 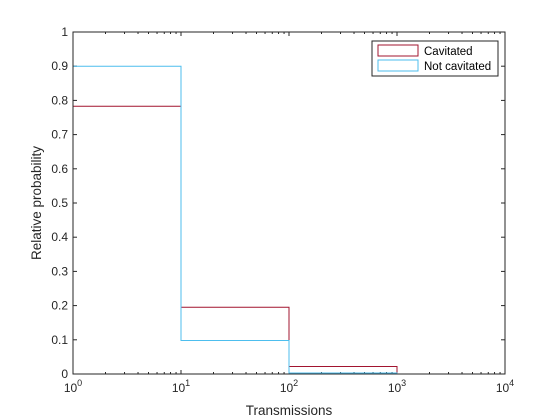 What do you see at coordinates (289, 386) in the screenshot?
I see `x-tick-label: 10²` at bounding box center [289, 386].